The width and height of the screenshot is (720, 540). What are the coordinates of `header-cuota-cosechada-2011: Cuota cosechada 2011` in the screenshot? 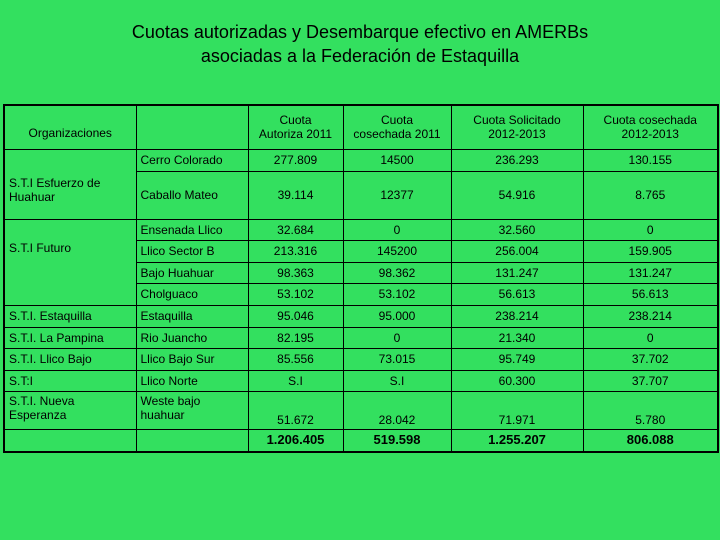 It's located at (397, 127).